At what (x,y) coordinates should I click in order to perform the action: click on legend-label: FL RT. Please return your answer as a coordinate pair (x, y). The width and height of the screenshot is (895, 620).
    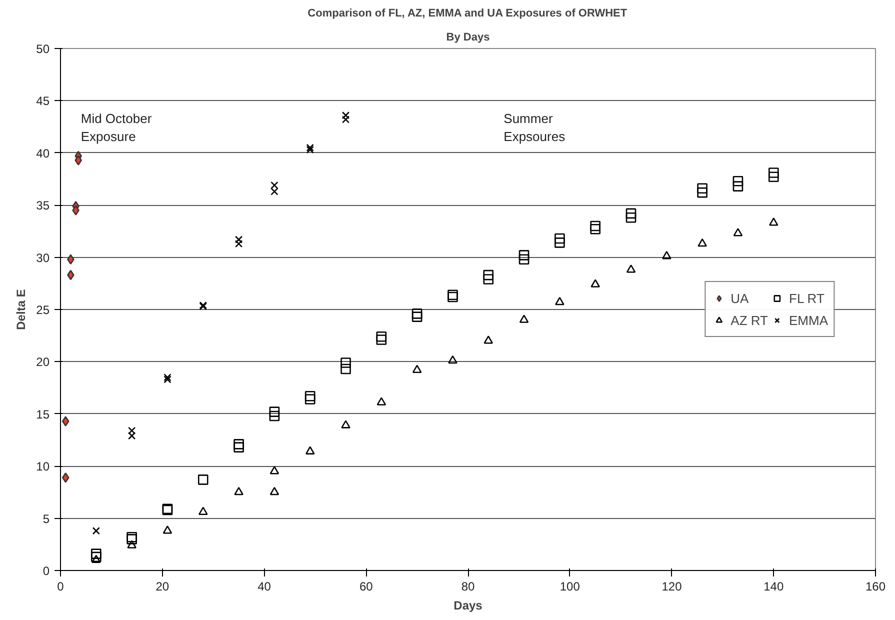
    Looking at the image, I should click on (806, 298).